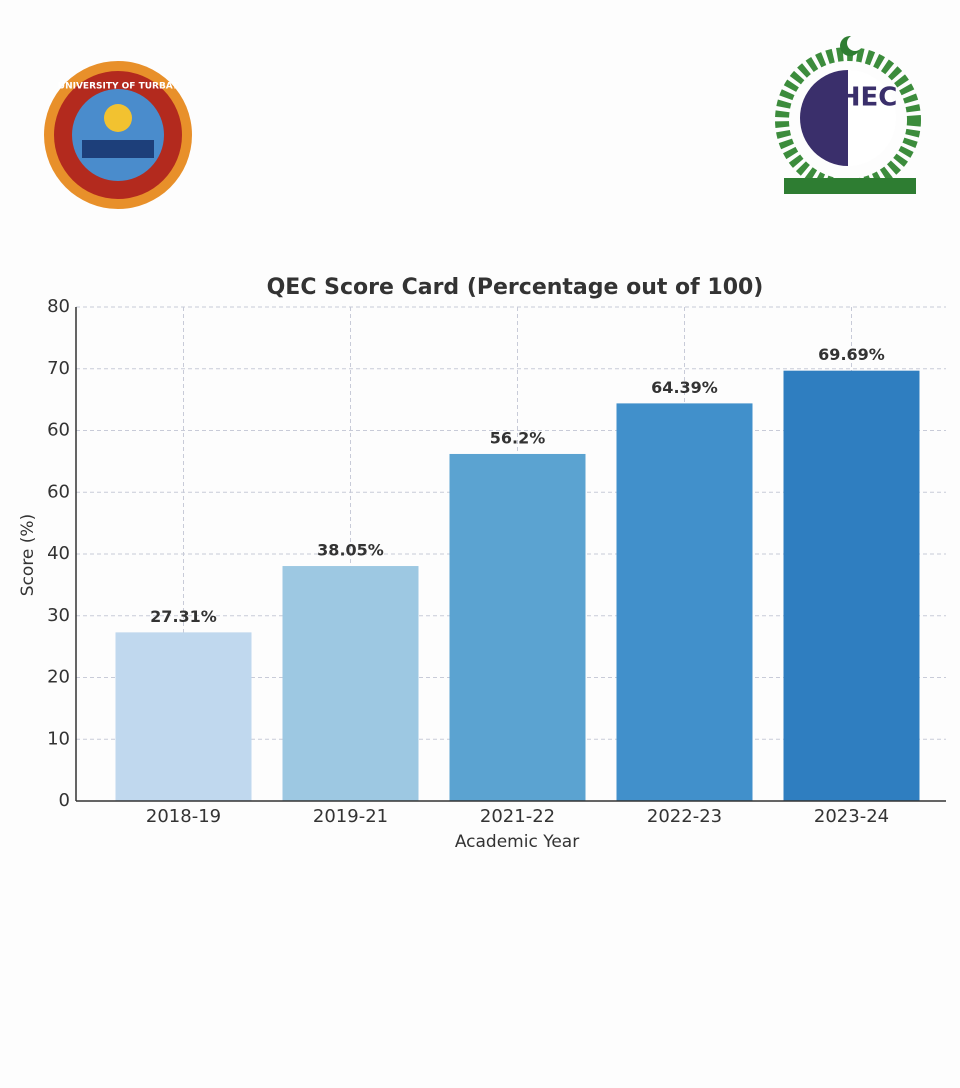 The width and height of the screenshot is (960, 1088). I want to click on value-label: 64.39%, so click(684, 387).